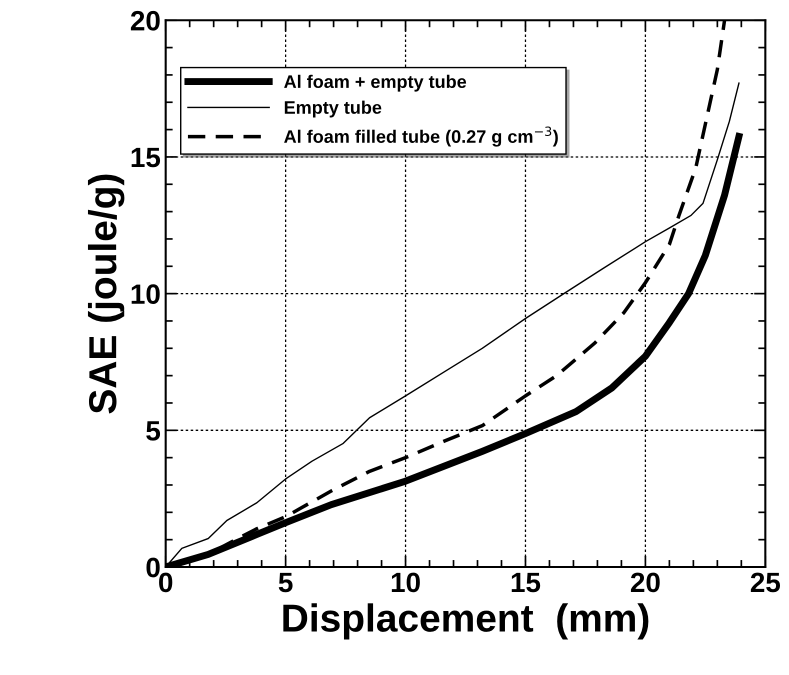  What do you see at coordinates (645, 582) in the screenshot?
I see `x-tick-label: 20` at bounding box center [645, 582].